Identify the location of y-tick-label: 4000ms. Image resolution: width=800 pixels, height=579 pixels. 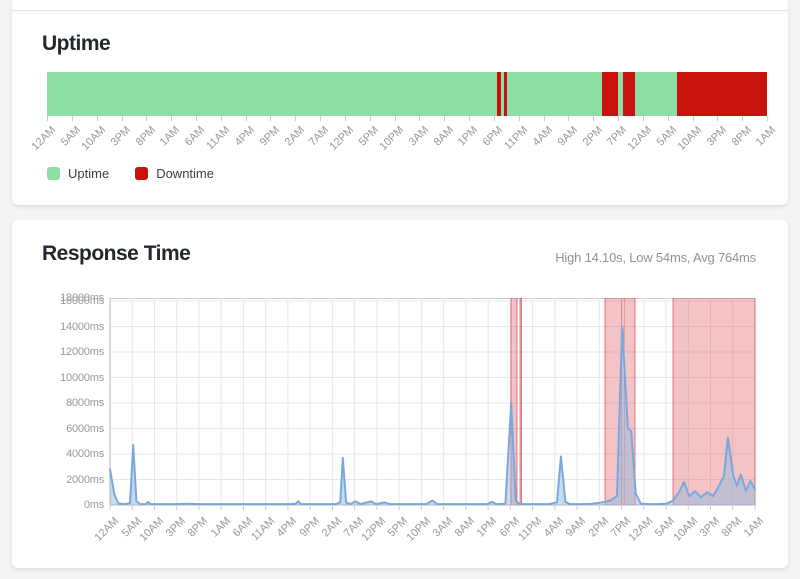
(85, 454).